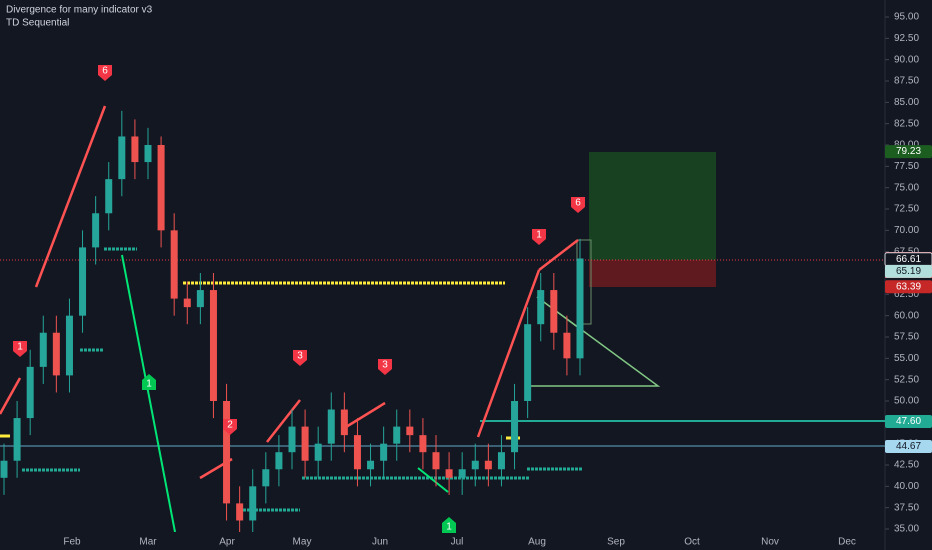 This screenshot has height=550, width=932. Describe the element at coordinates (906, 209) in the screenshot. I see `y-tick-label: 72.50` at that location.